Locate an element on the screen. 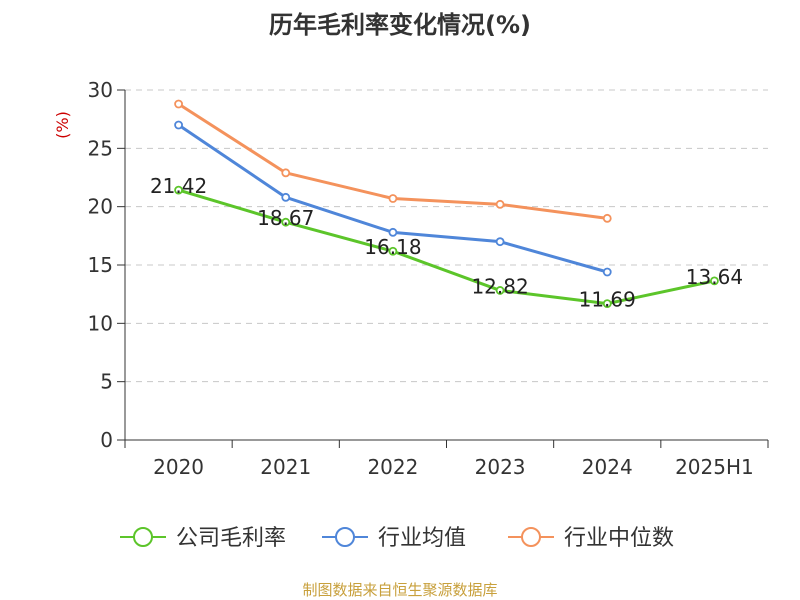  data-label: 16.18 is located at coordinates (392, 247).